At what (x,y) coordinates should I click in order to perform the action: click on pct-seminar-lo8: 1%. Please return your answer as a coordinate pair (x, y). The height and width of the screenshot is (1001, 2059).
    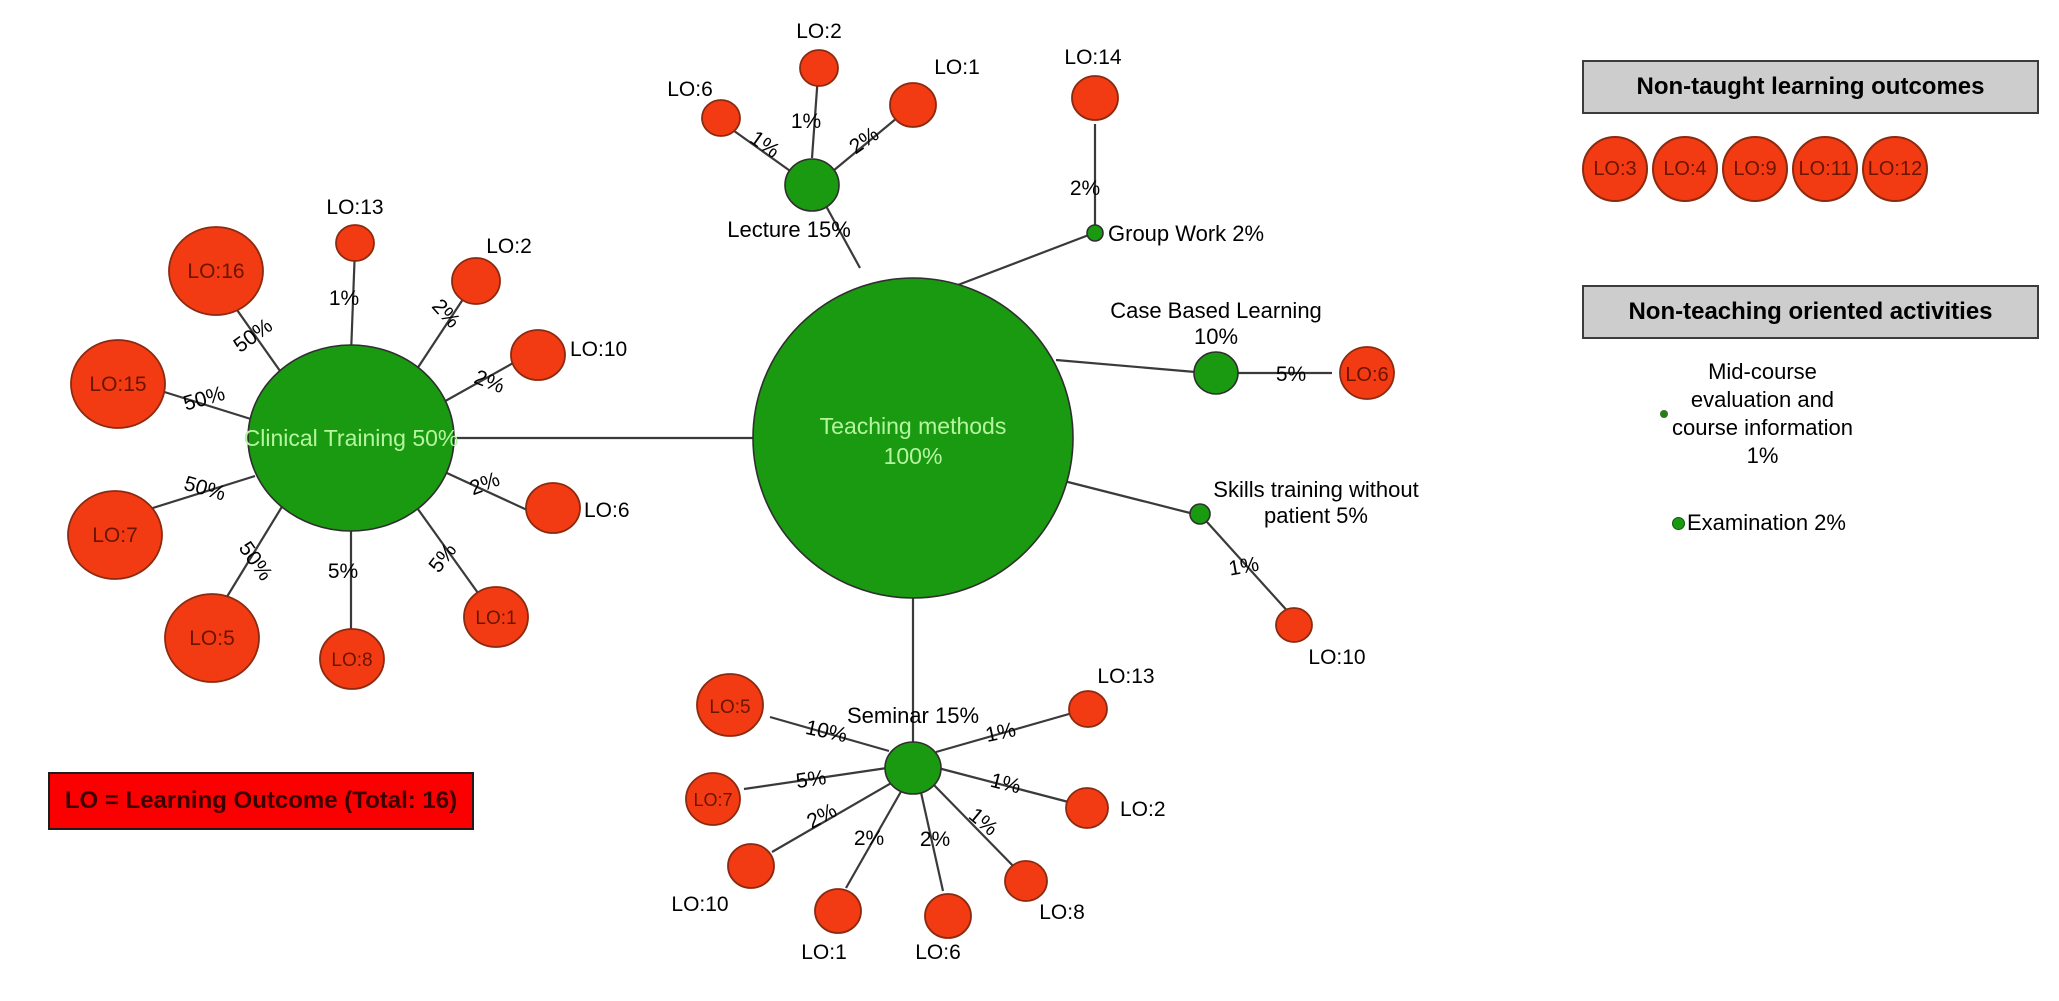
    Looking at the image, I should click on (983, 821).